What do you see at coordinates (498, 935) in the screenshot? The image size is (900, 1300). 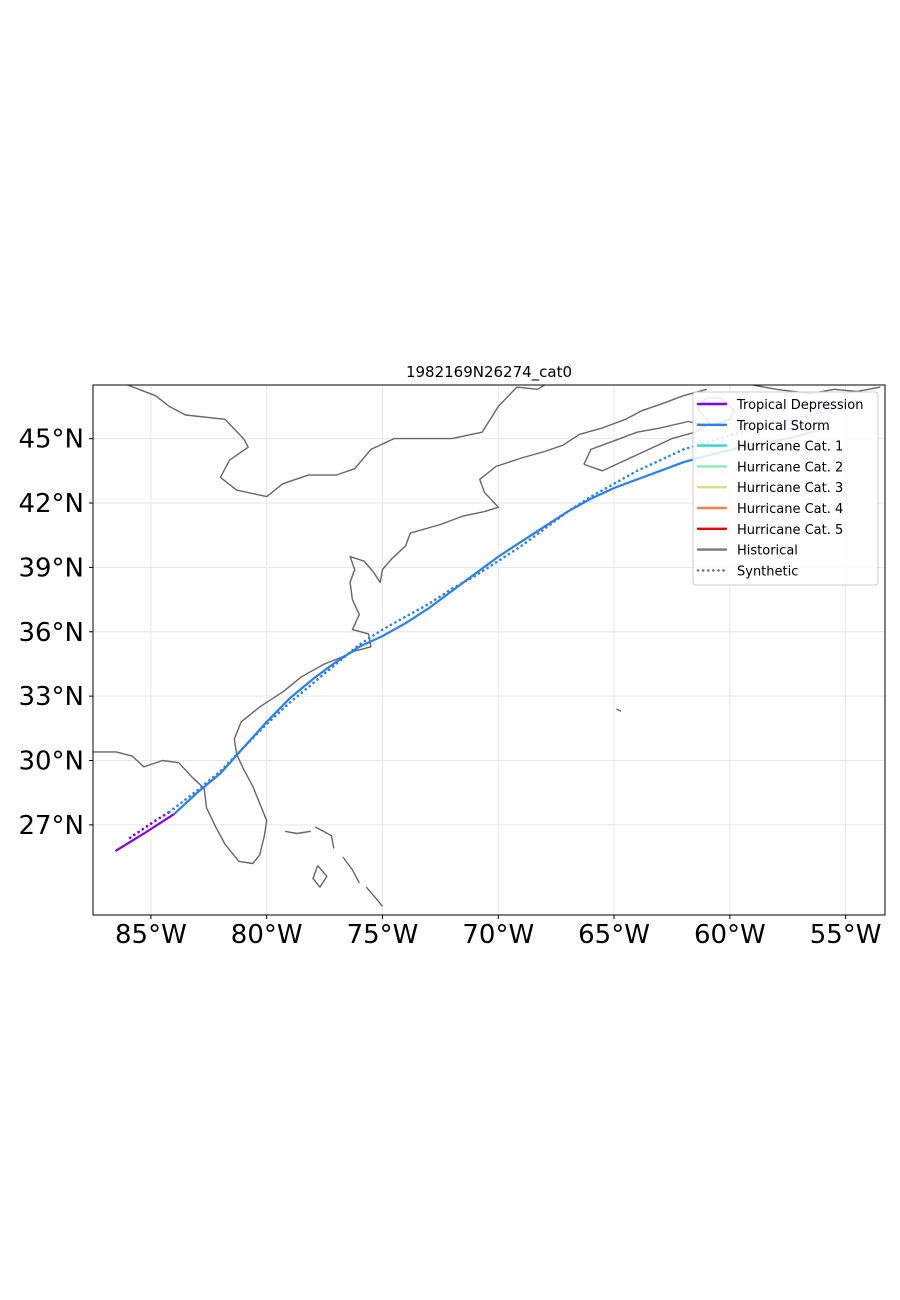 I see `x-tick-label-3: 70°W` at bounding box center [498, 935].